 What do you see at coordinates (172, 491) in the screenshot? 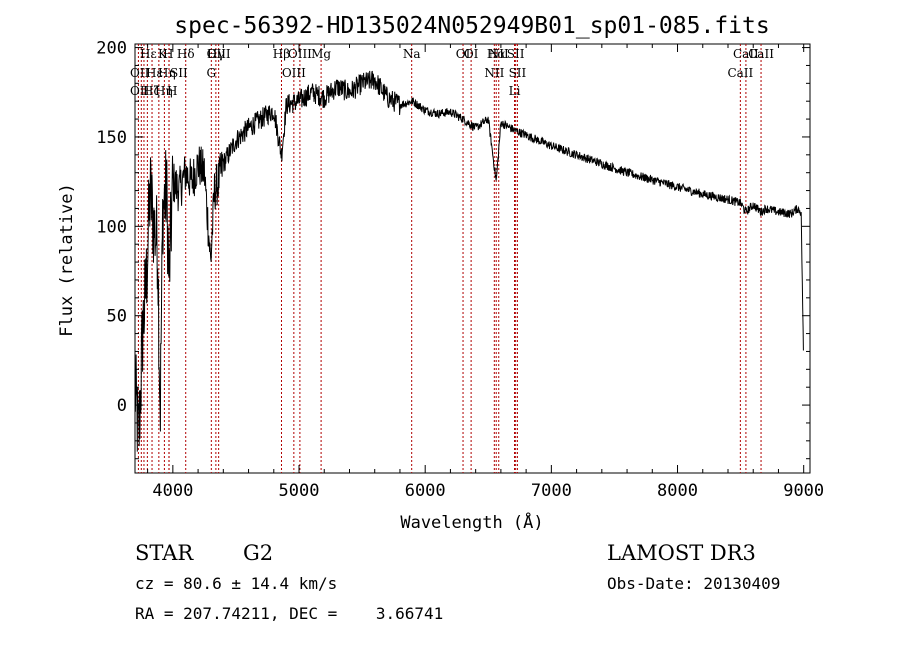
I see `x-tick-label: 4000` at bounding box center [172, 491].